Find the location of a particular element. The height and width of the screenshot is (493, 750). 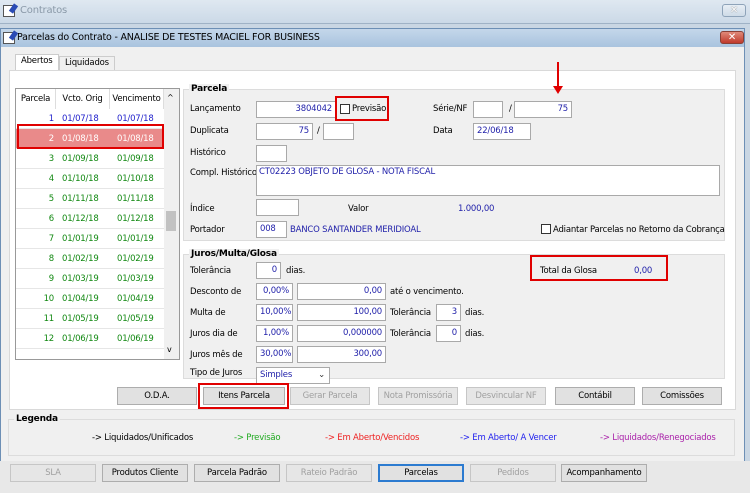

desvincular-nf-button: Desvincular NF is located at coordinates (506, 396).